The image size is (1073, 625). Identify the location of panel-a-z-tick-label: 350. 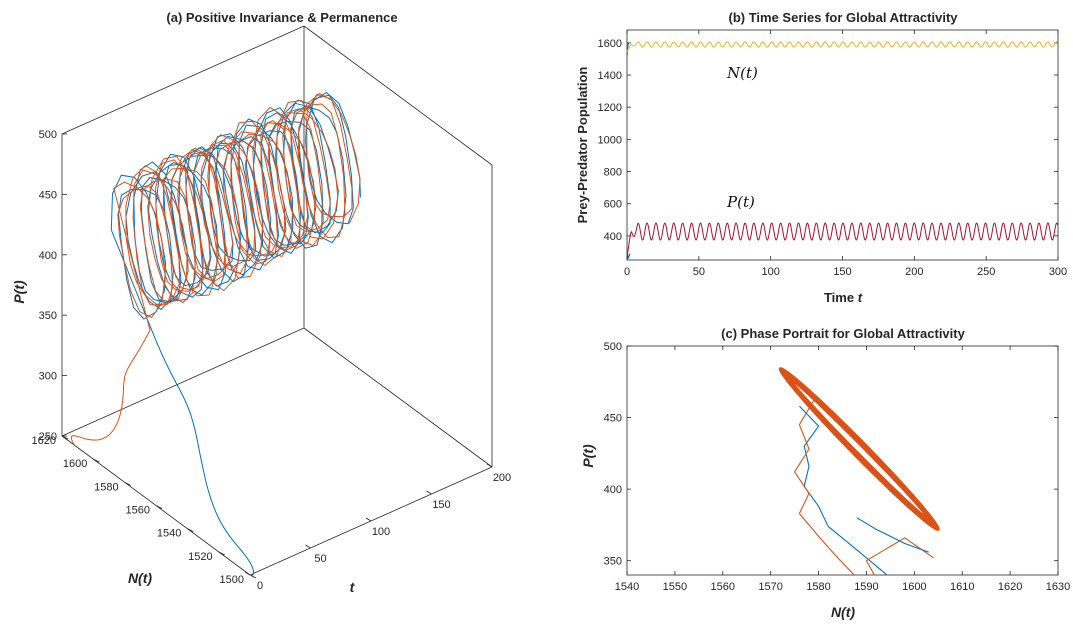
(48, 316).